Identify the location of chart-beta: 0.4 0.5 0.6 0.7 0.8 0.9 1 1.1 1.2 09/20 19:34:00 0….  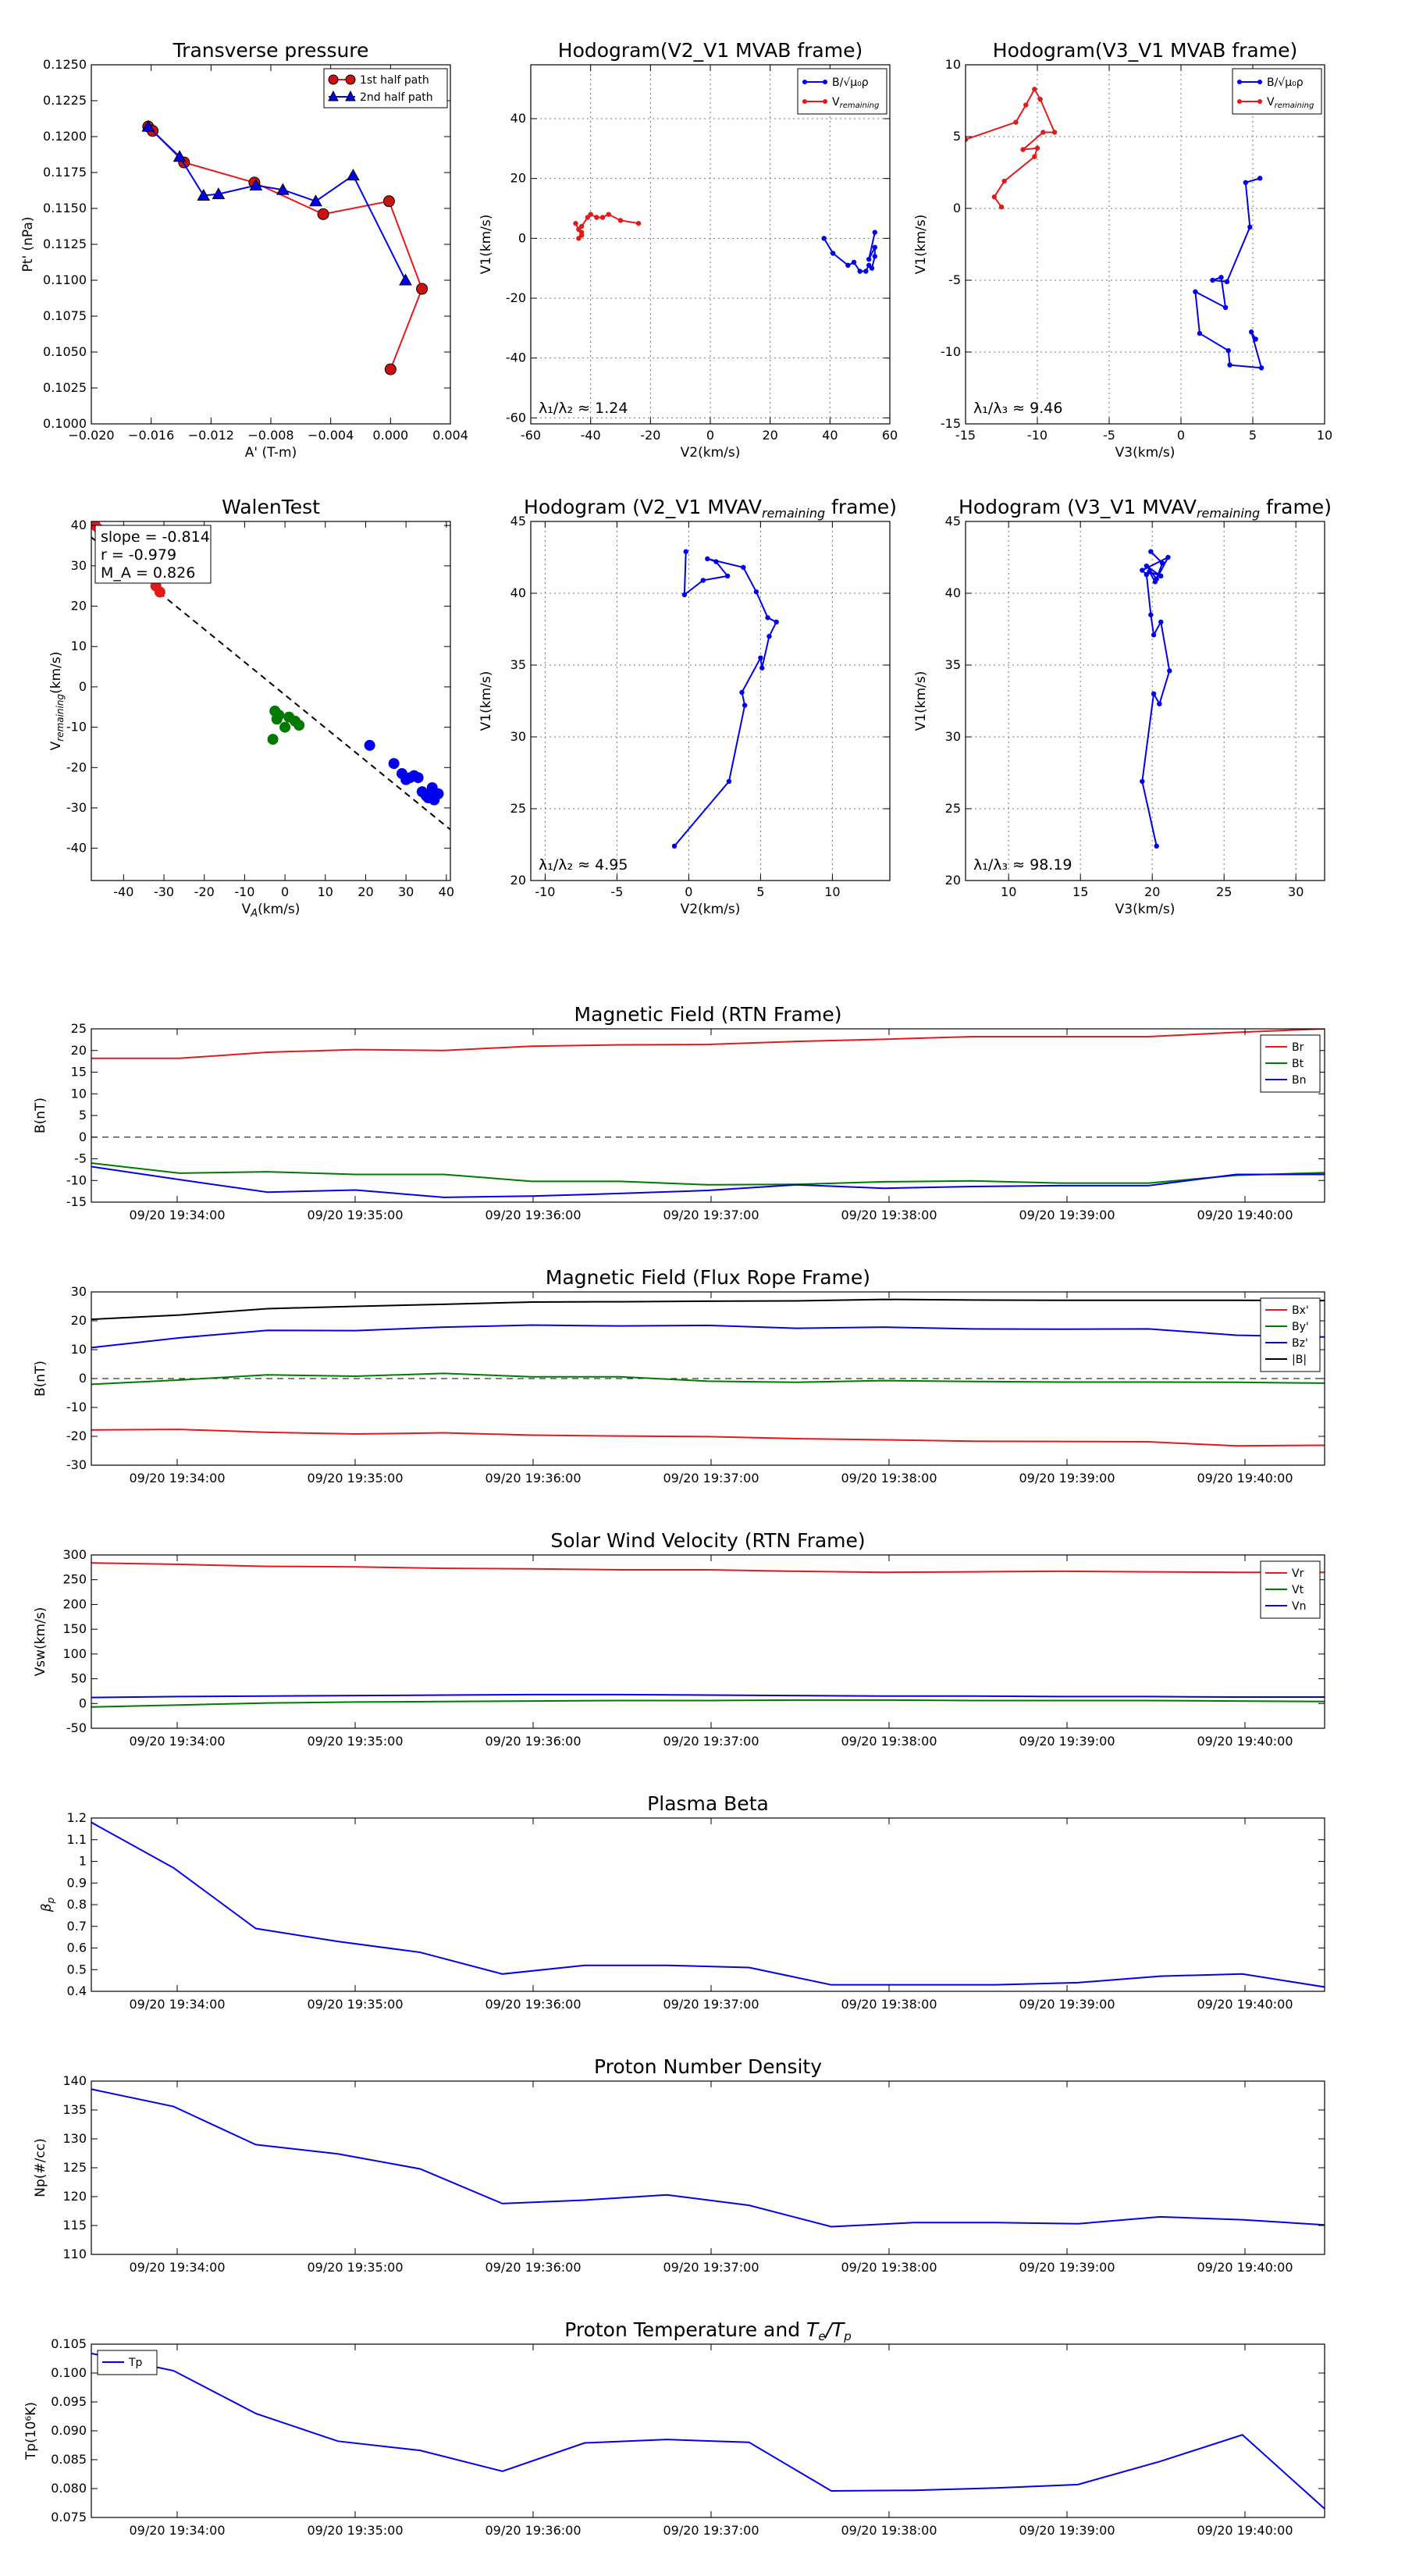
(682, 1902).